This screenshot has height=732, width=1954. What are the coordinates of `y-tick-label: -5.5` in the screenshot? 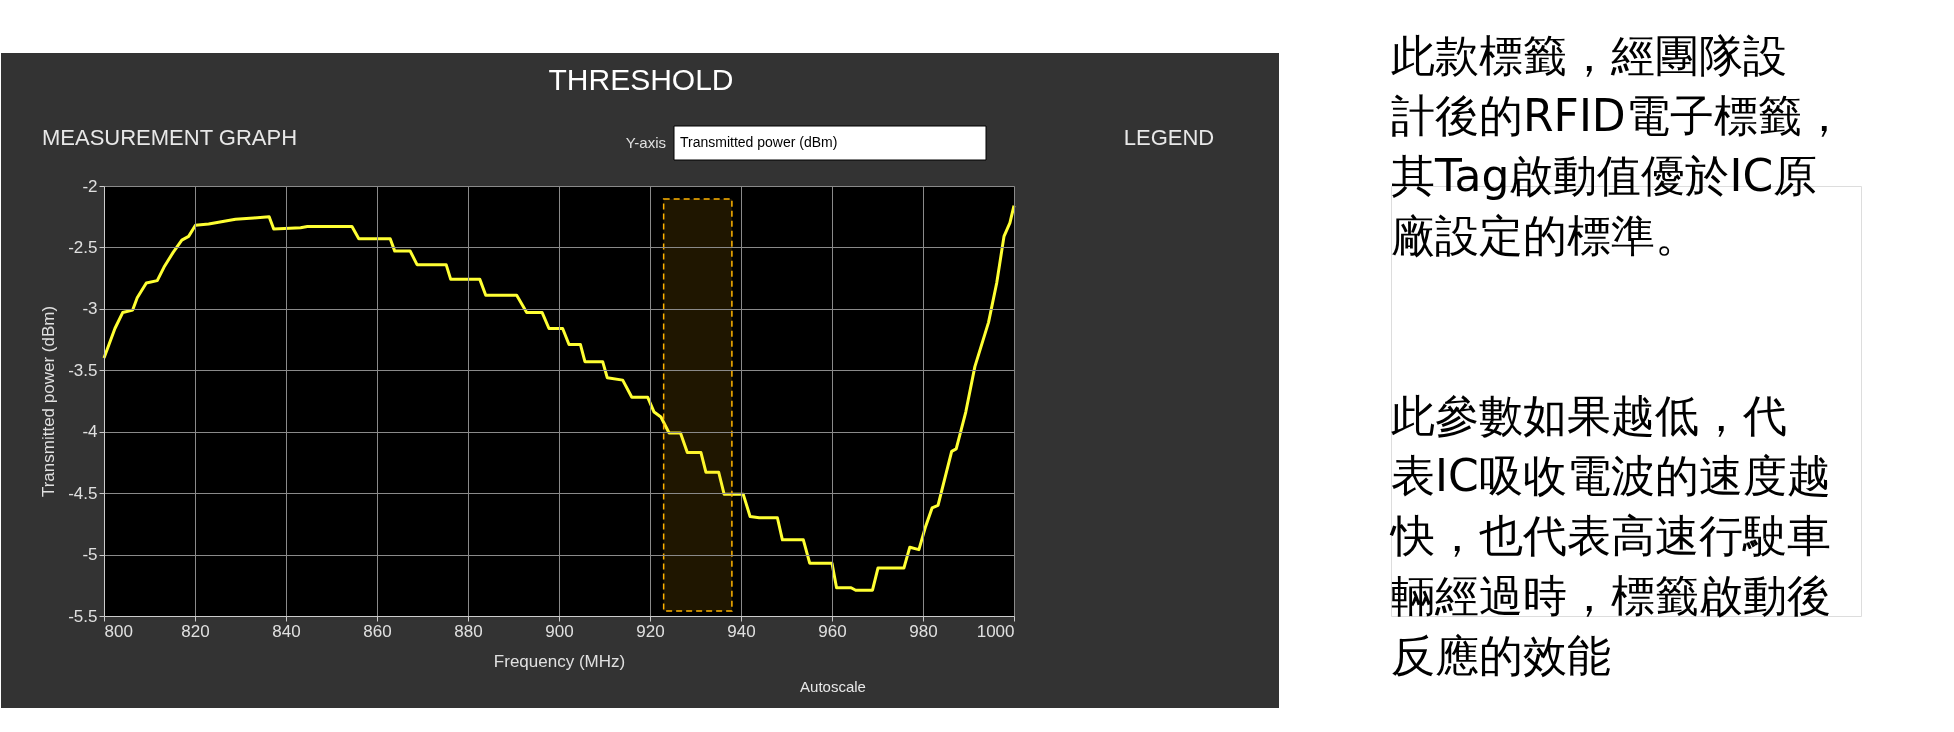 It's located at (83, 616).